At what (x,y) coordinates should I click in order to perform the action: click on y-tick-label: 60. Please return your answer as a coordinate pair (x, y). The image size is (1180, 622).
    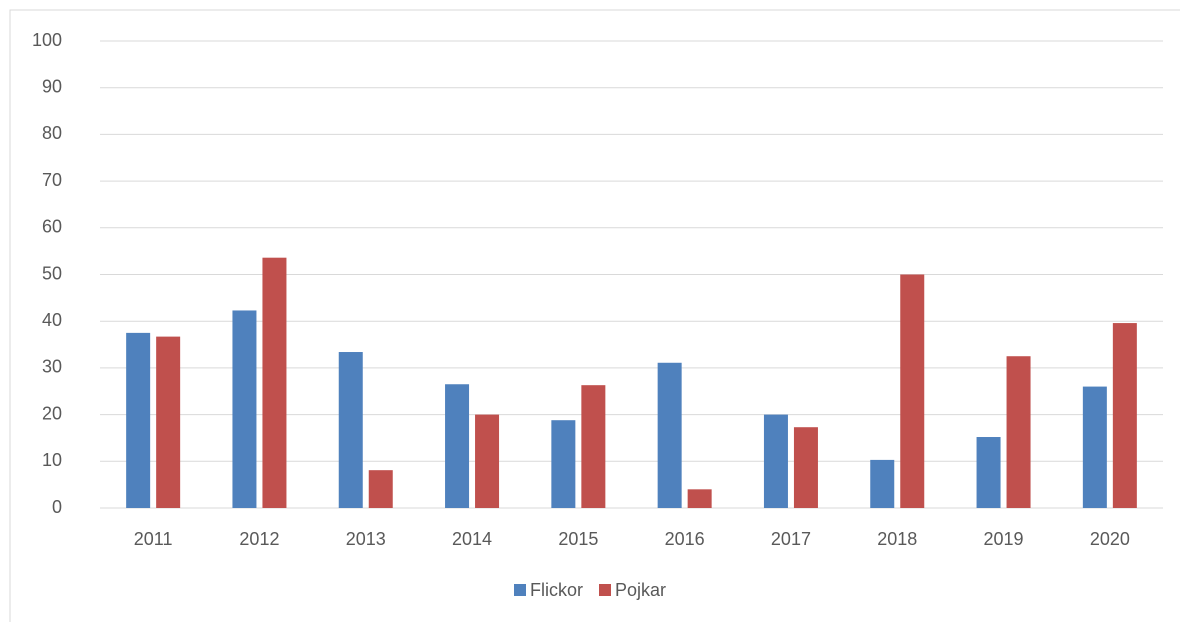
    Looking at the image, I should click on (52, 227).